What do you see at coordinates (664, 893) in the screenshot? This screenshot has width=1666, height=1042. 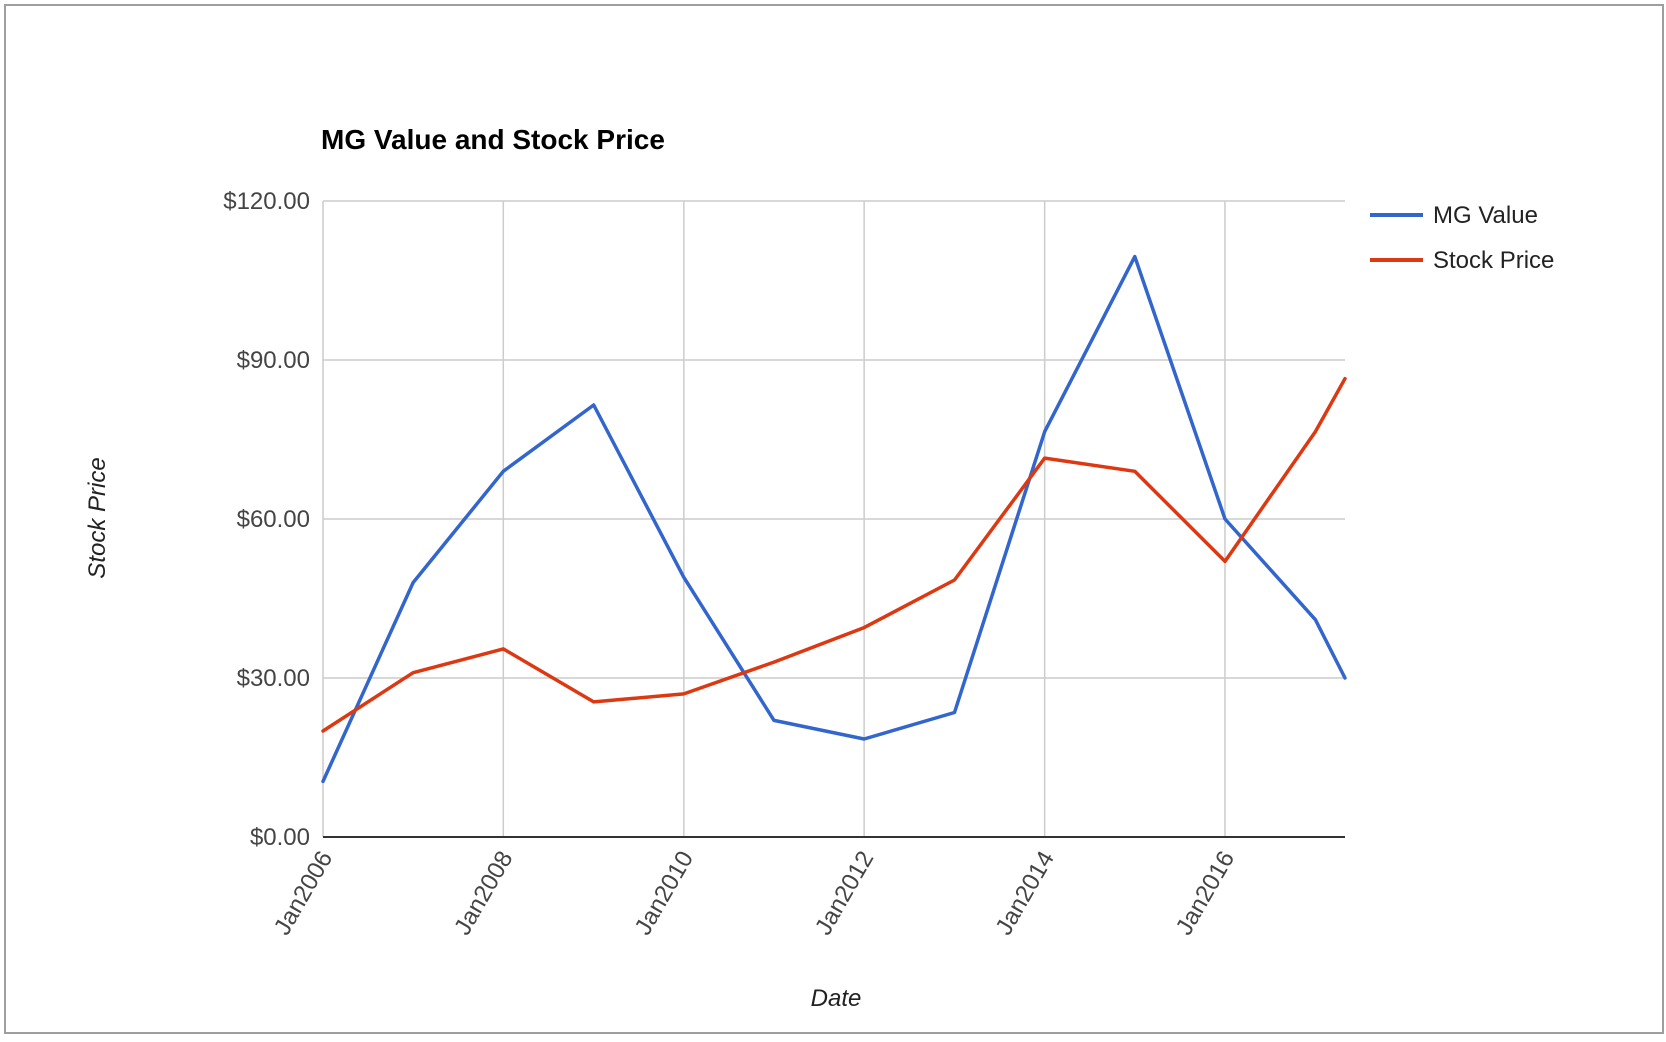 I see `x-tick-label: Jan2010` at bounding box center [664, 893].